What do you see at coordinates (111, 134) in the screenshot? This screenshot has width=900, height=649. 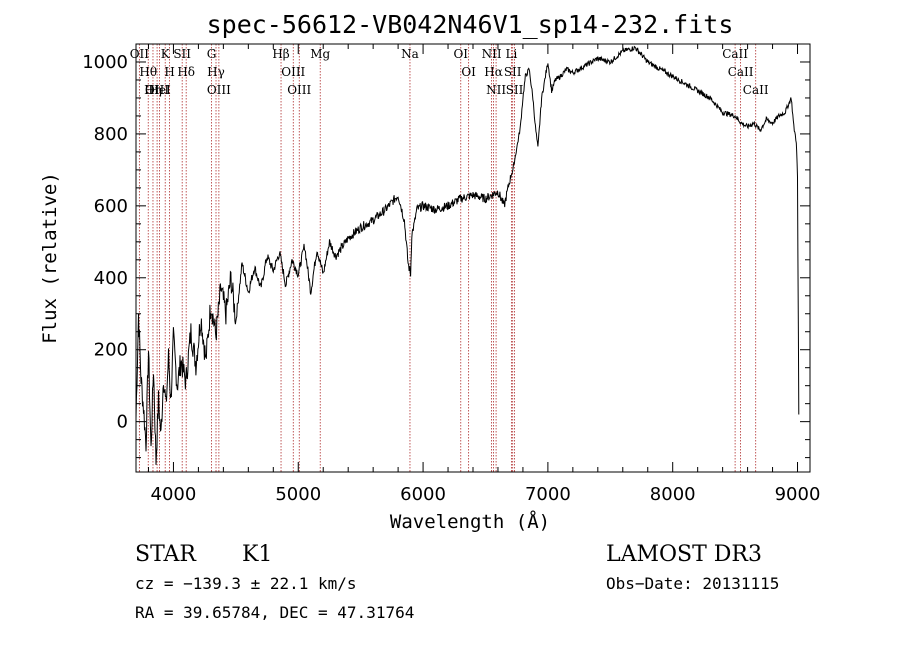 I see `y-tick-label: 800` at bounding box center [111, 134].